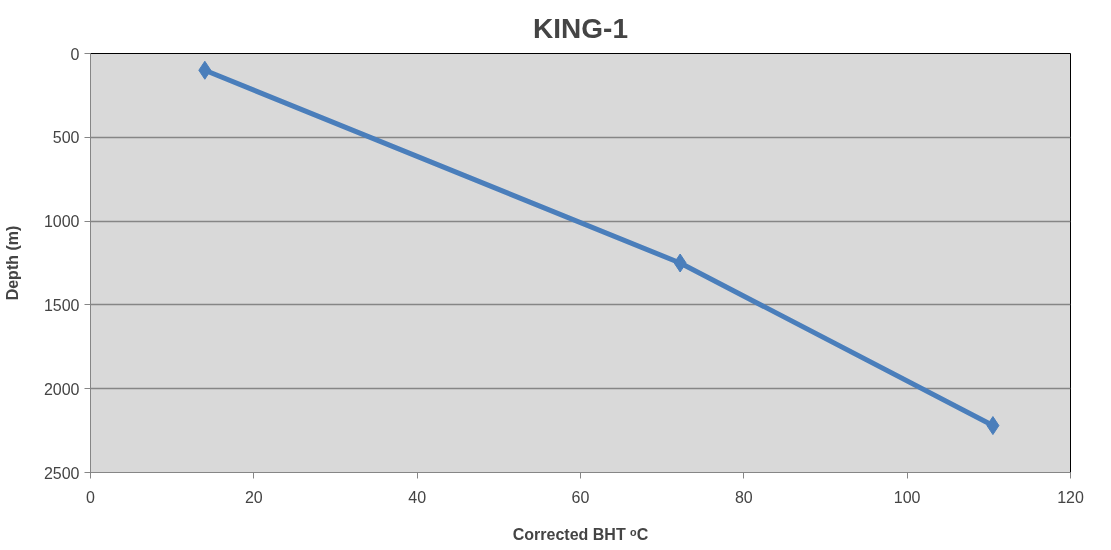  What do you see at coordinates (417, 497) in the screenshot?
I see `x-tick-label: 40` at bounding box center [417, 497].